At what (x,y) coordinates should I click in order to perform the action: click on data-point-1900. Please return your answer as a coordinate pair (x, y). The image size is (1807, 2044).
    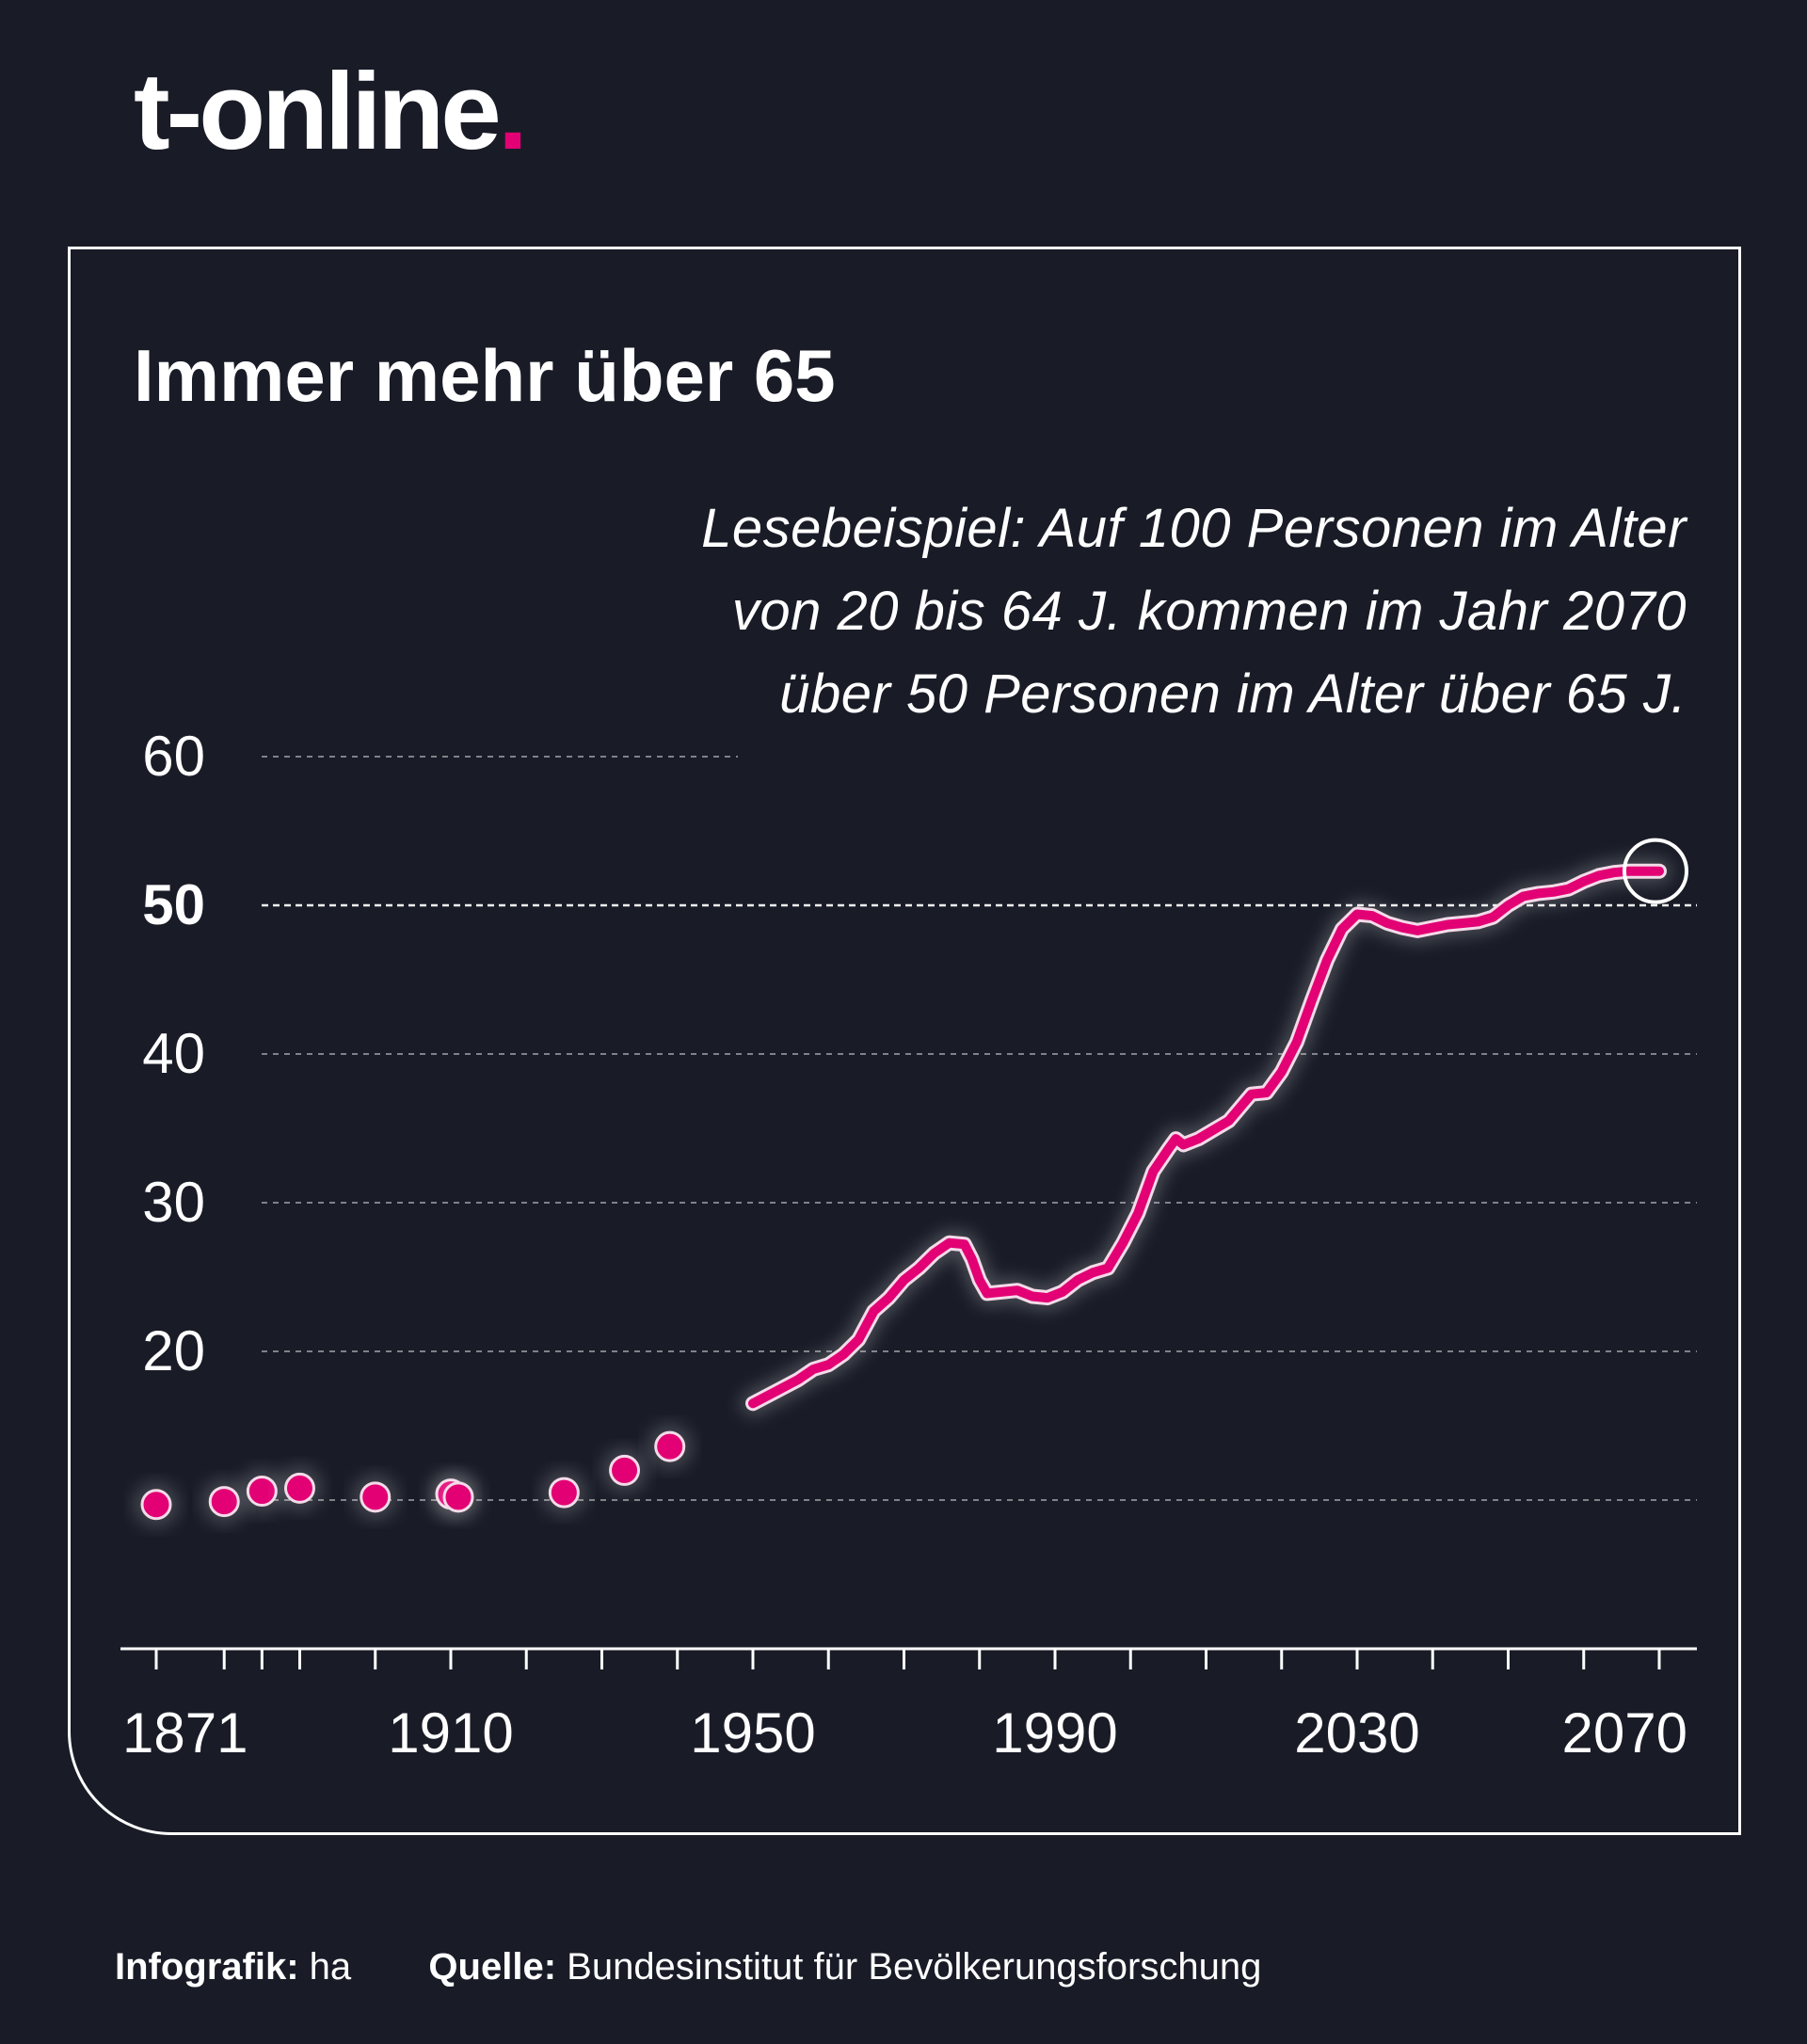
    Looking at the image, I should click on (376, 1497).